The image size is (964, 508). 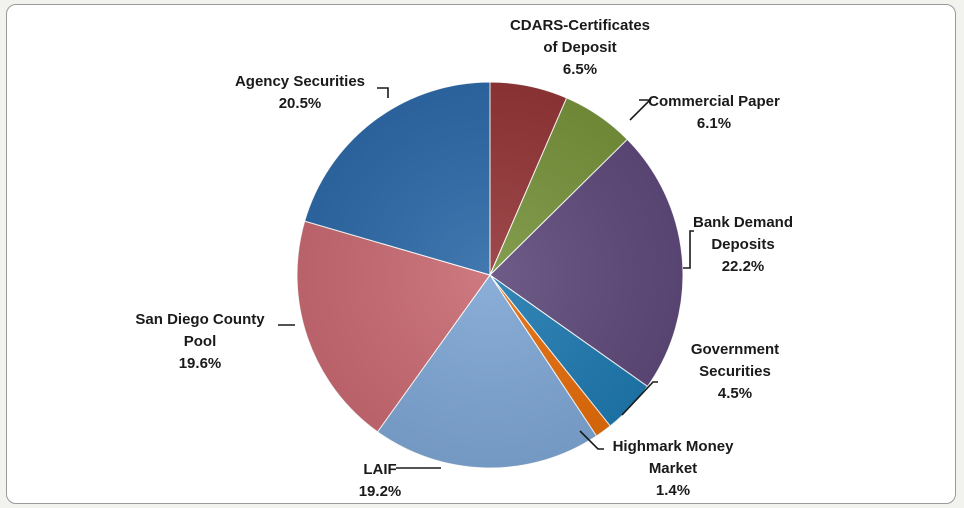 What do you see at coordinates (580, 69) in the screenshot?
I see `value-label-cdars-certificates-of-deposit: 6.5%` at bounding box center [580, 69].